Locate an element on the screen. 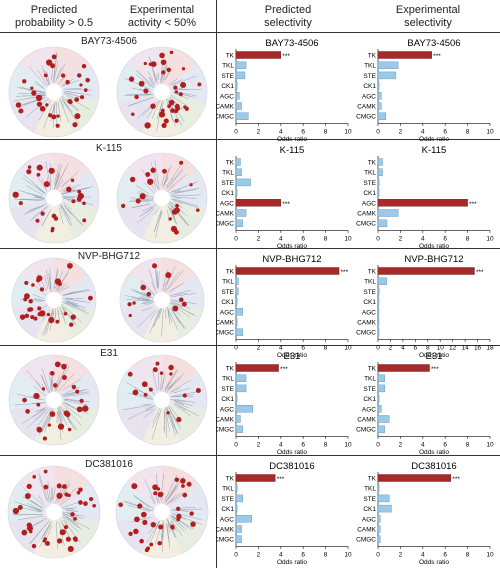 This screenshot has width=500, height=568. significance-label: *** is located at coordinates (284, 369).